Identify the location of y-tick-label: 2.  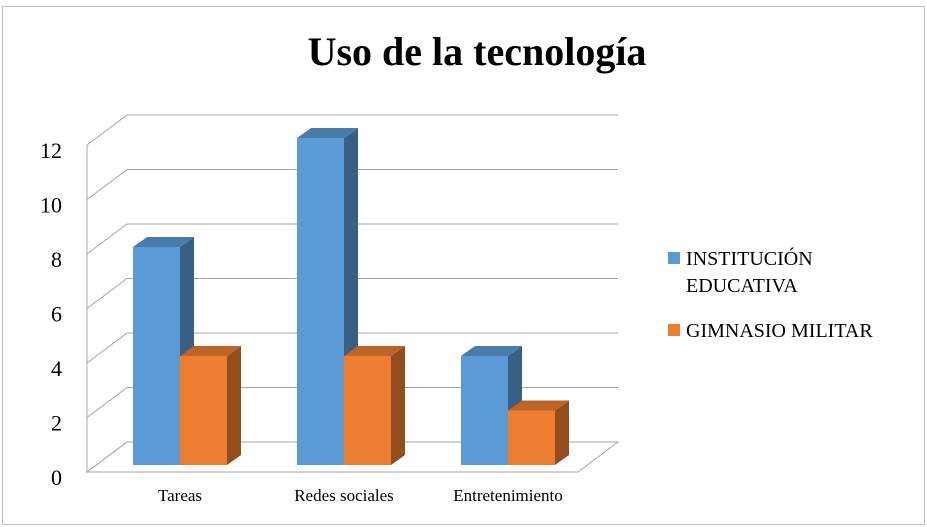
(56, 423).